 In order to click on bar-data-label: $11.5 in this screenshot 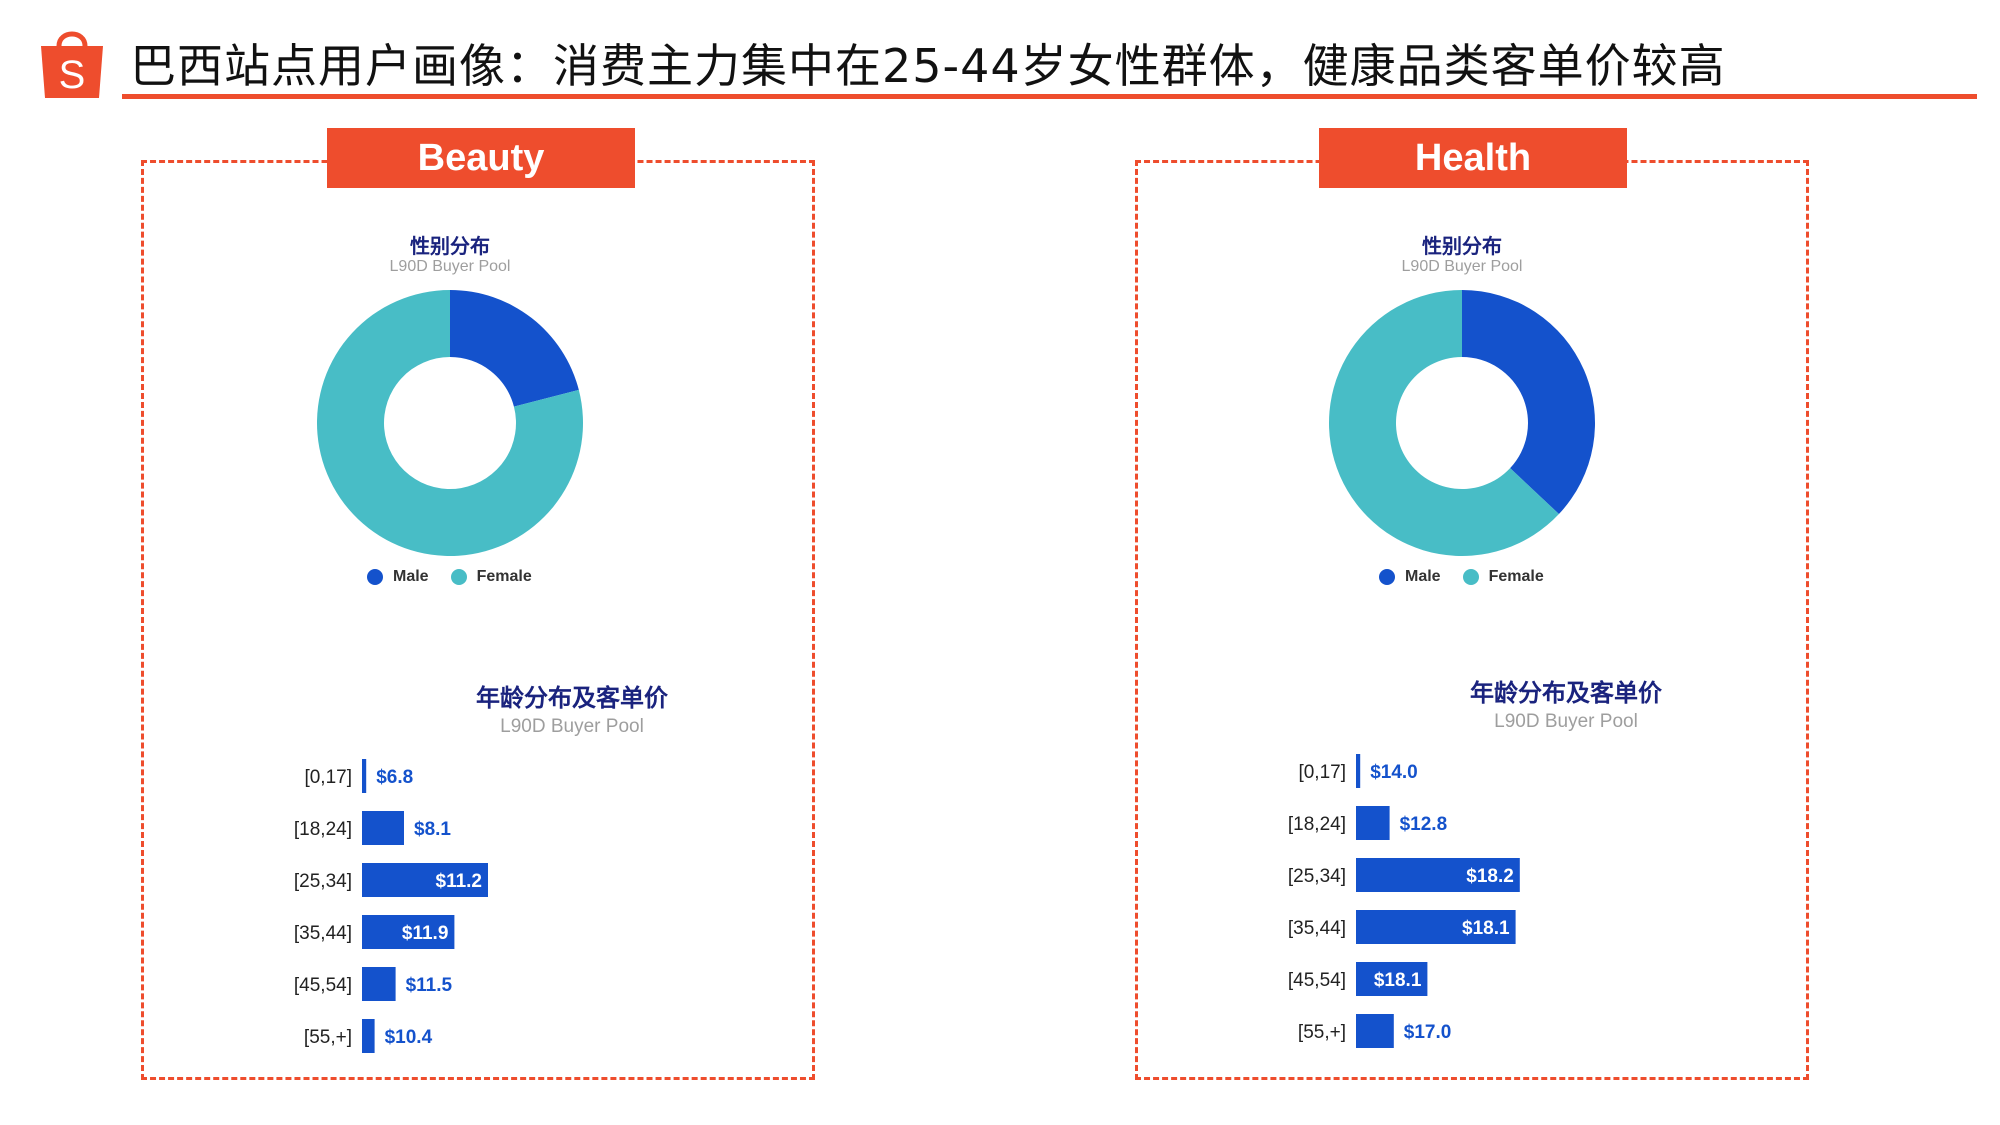, I will do `click(429, 985)`.